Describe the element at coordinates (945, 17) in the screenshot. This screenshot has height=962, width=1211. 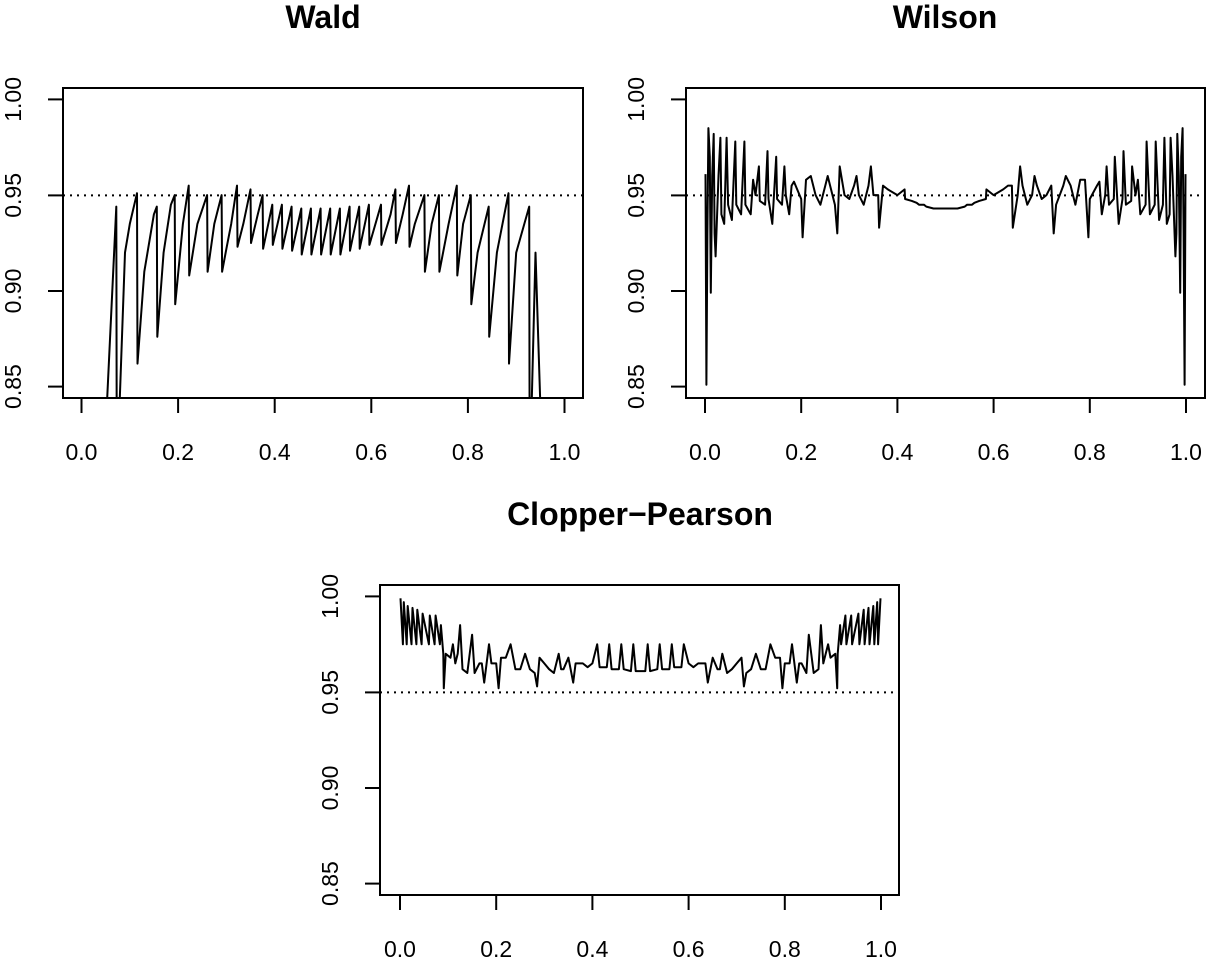
I see `panel-title: Wilson` at that location.